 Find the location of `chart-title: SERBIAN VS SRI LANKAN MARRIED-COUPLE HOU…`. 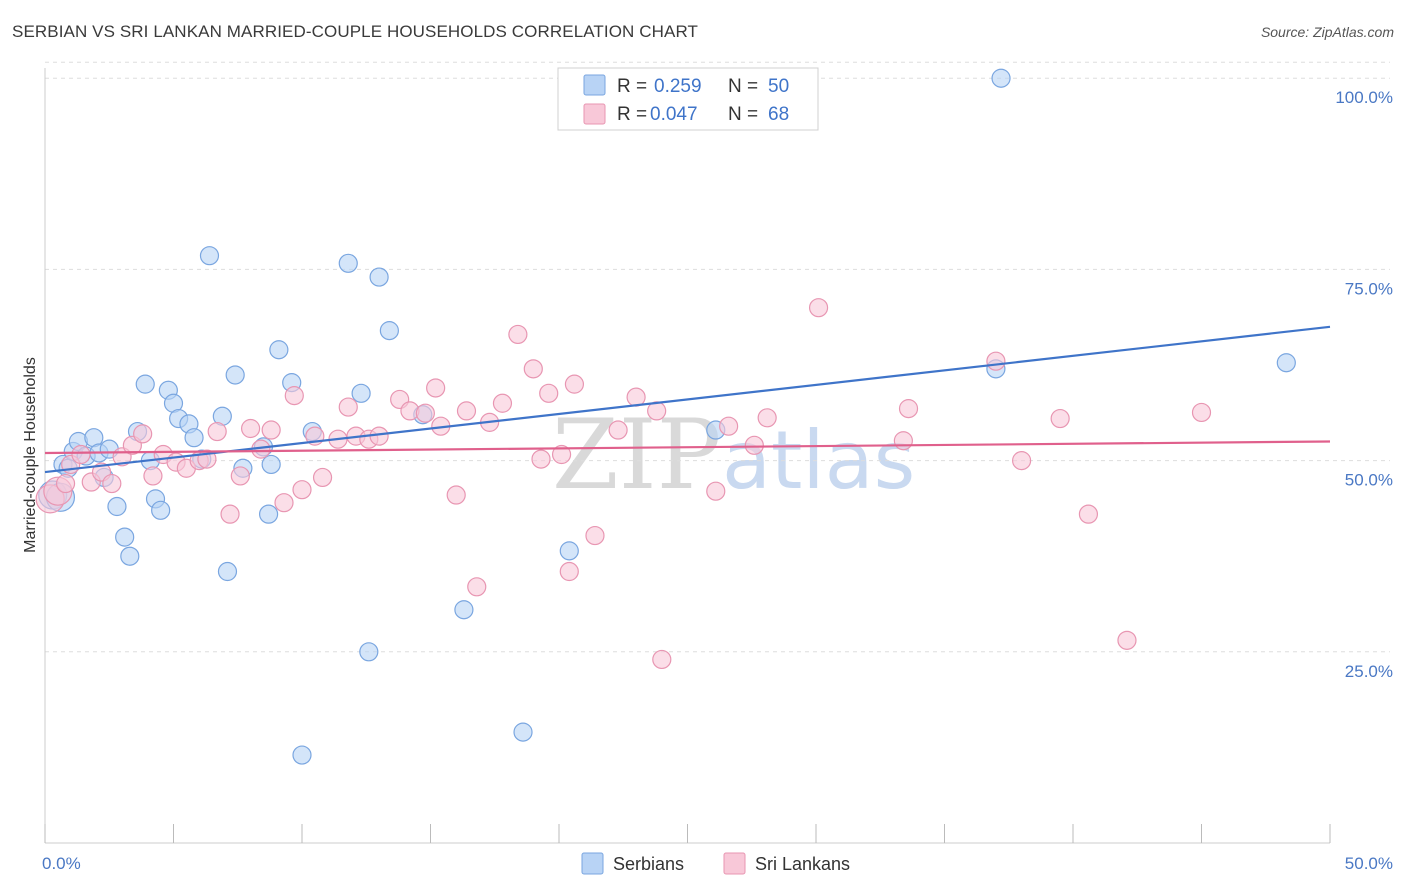

chart-title: SERBIAN VS SRI LANKAN MARRIED-COUPLE HOU… is located at coordinates (355, 31).